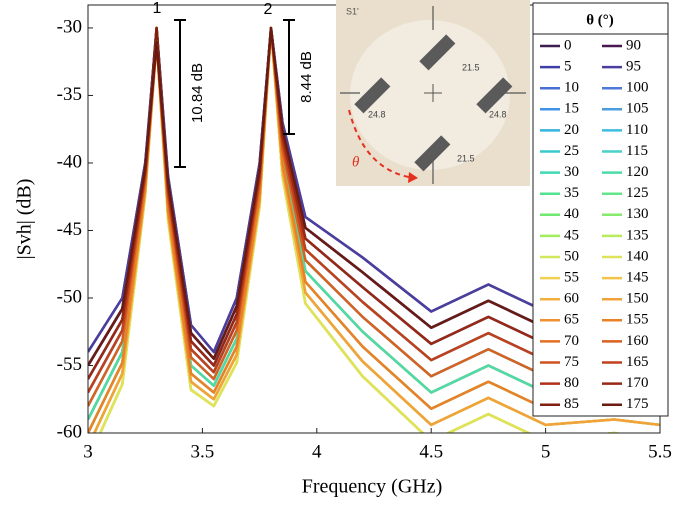  I want to click on legend-label: 120, so click(637, 172).